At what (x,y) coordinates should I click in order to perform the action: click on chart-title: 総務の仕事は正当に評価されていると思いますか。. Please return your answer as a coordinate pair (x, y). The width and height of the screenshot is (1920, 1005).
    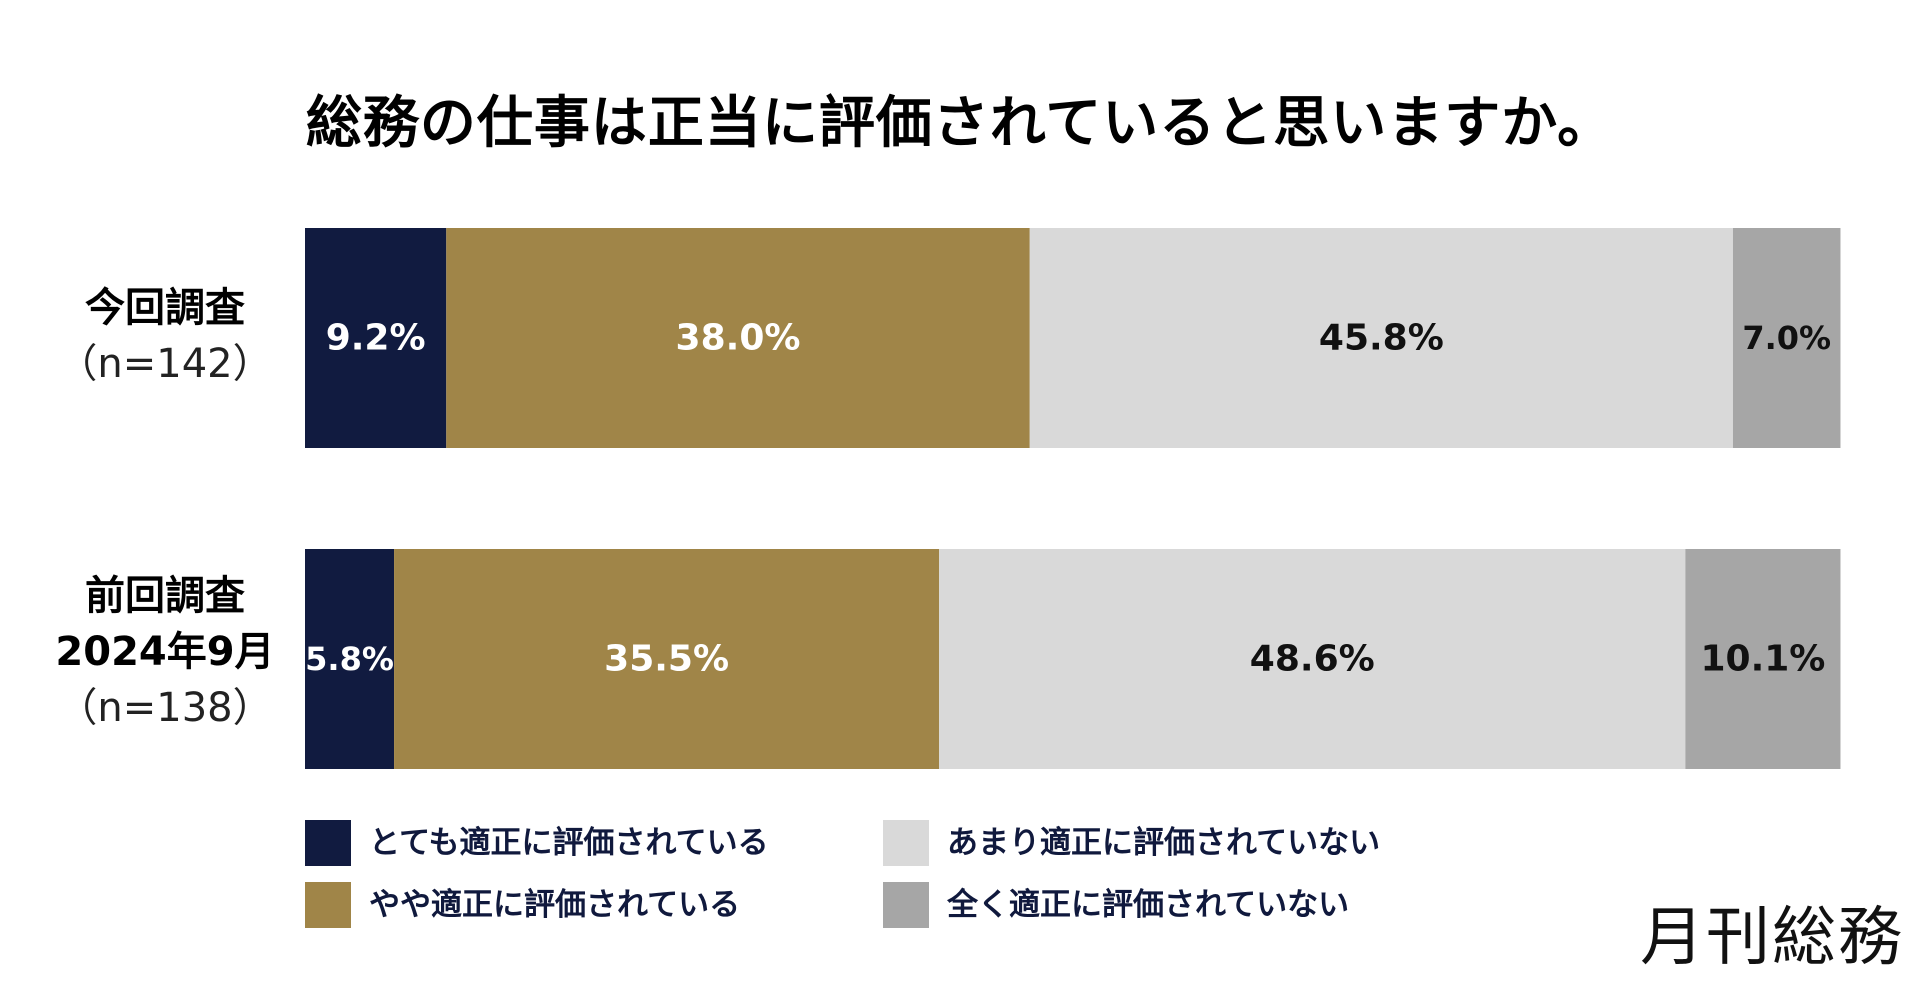
    Looking at the image, I should click on (960, 123).